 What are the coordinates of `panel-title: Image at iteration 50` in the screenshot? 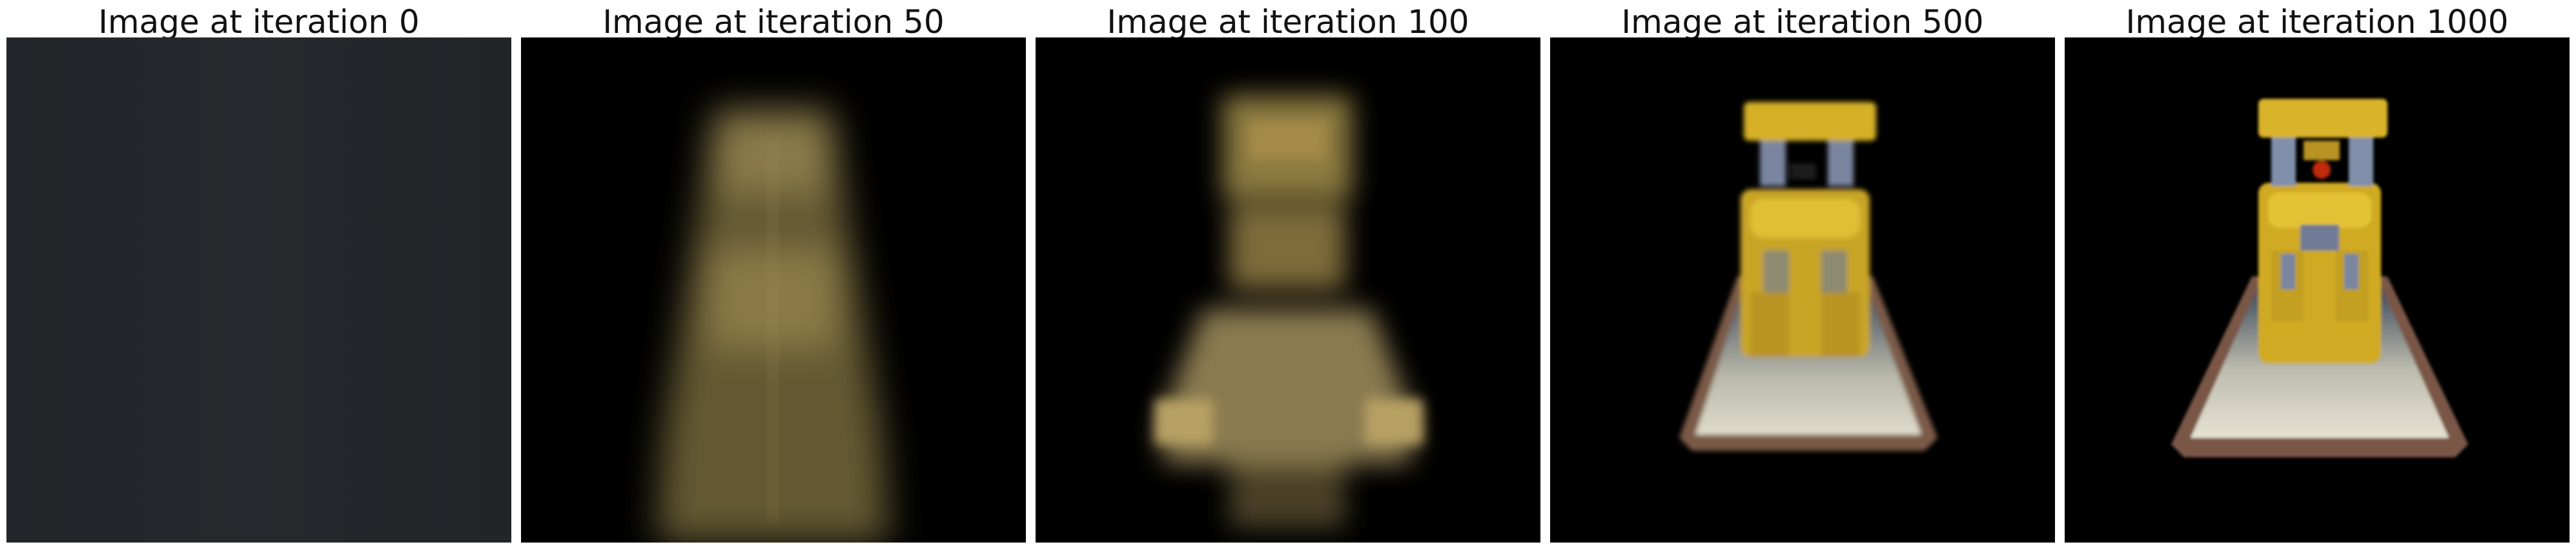 It's located at (773, 22).